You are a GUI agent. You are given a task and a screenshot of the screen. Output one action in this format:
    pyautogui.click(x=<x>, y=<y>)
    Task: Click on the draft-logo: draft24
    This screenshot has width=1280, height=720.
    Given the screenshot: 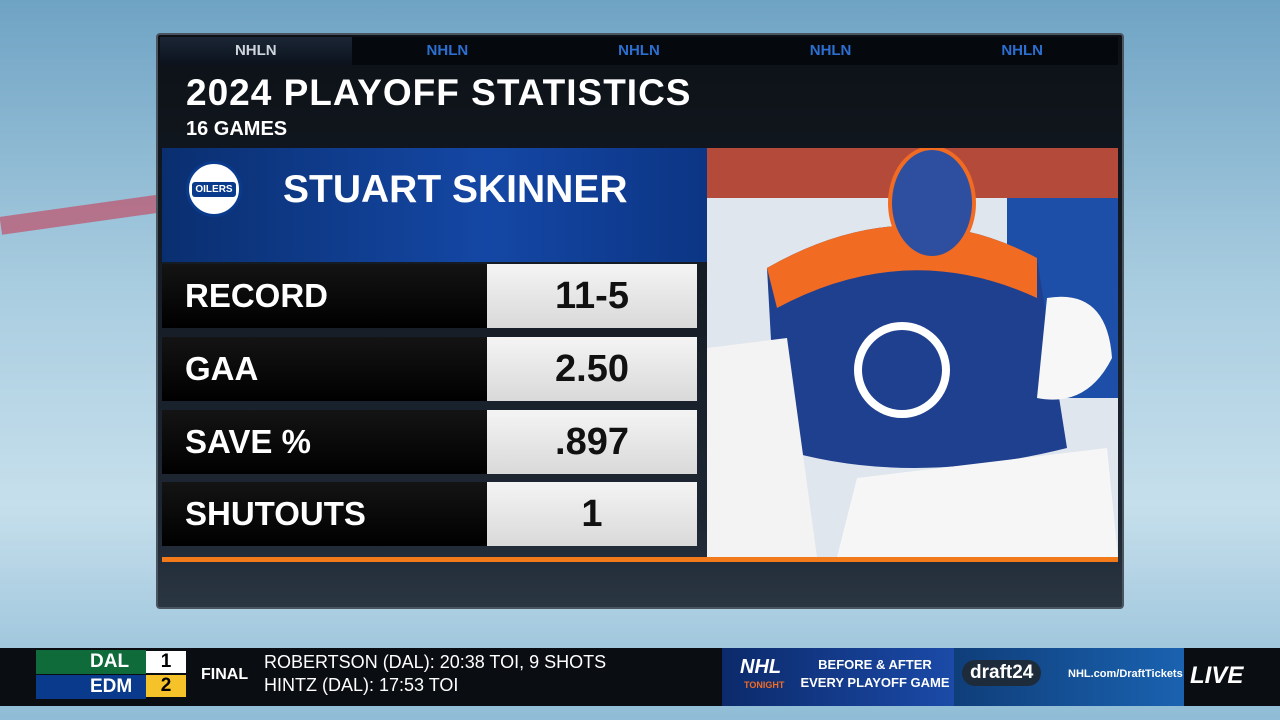 What is the action you would take?
    pyautogui.click(x=1002, y=673)
    